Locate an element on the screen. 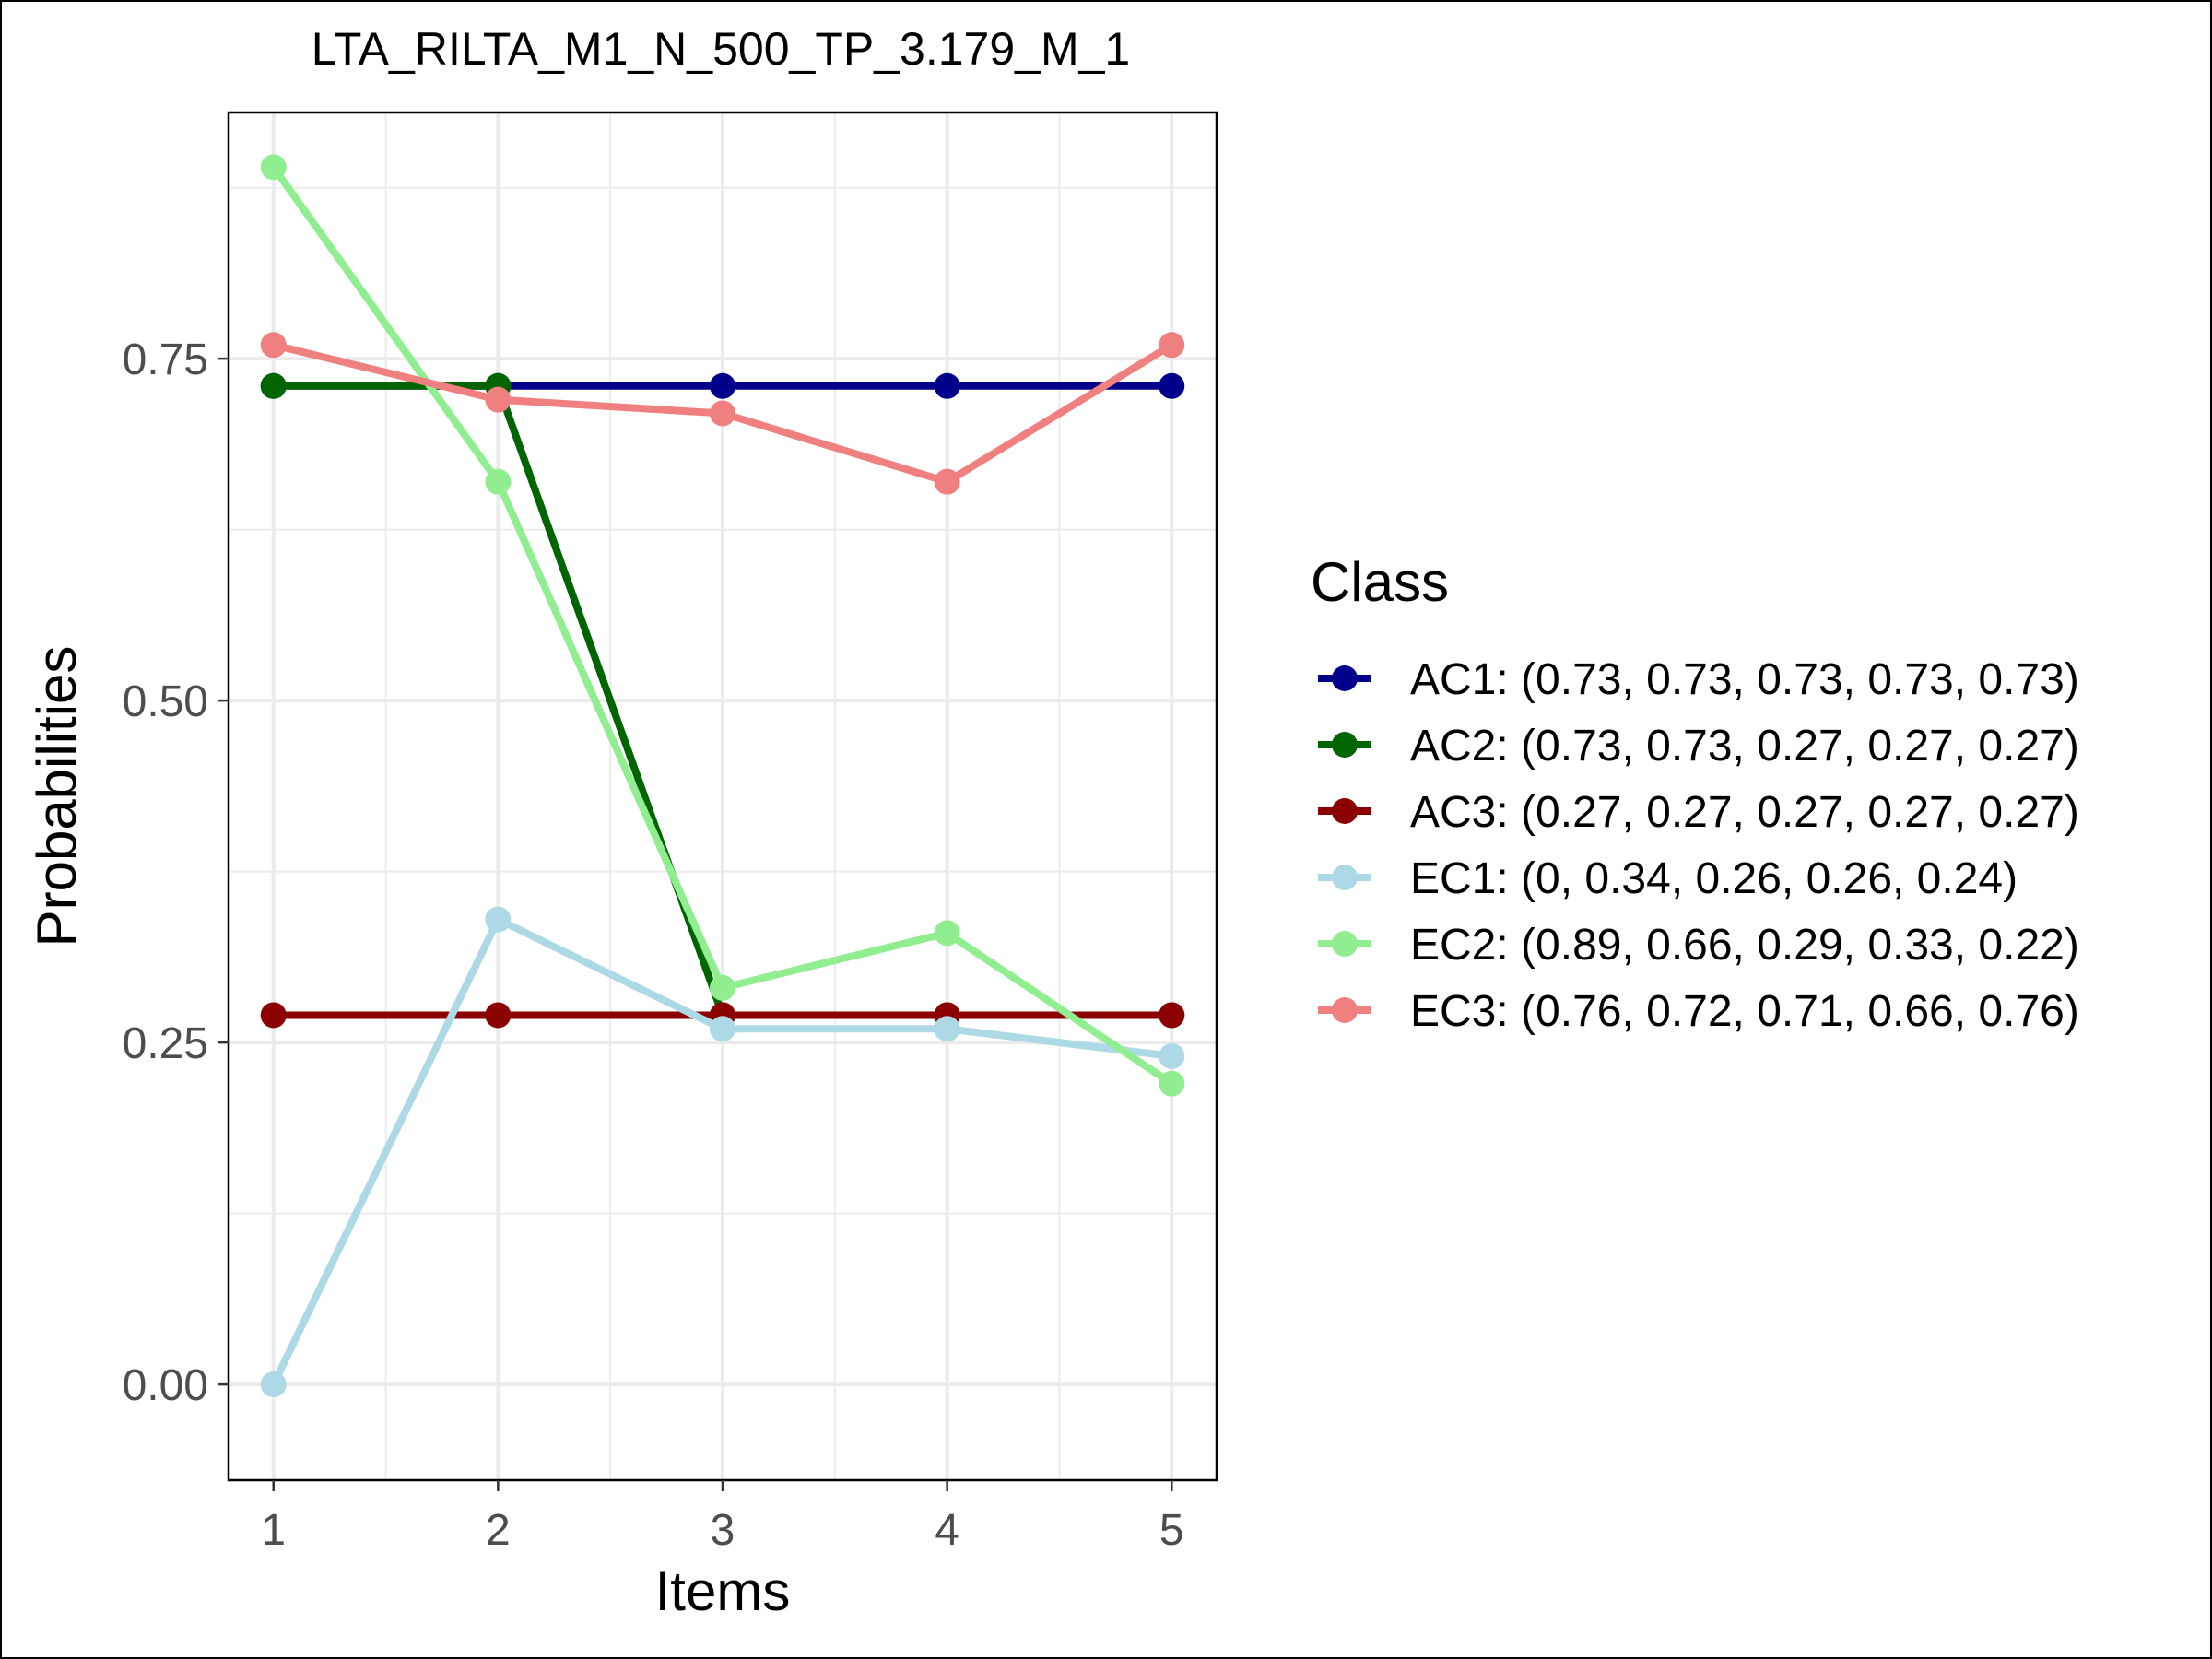 Image resolution: width=2212 pixels, height=1659 pixels. legend-label: AC1: (0.73, 0.73, 0.73, 0.73, 0.73) is located at coordinates (1744, 679).